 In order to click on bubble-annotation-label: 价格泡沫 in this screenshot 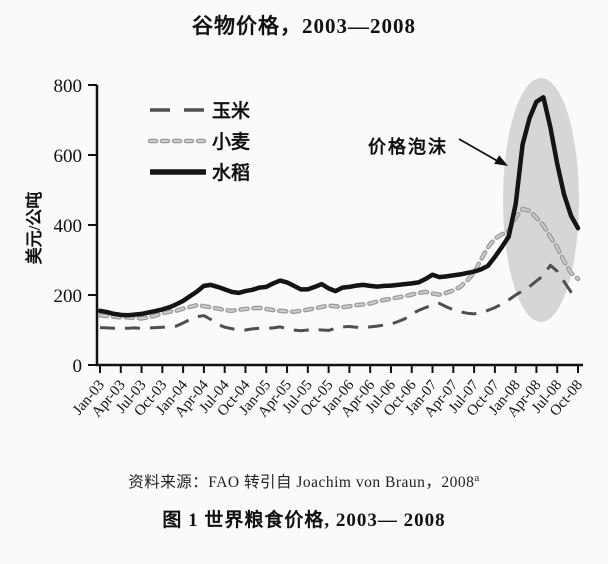, I will do `click(408, 146)`.